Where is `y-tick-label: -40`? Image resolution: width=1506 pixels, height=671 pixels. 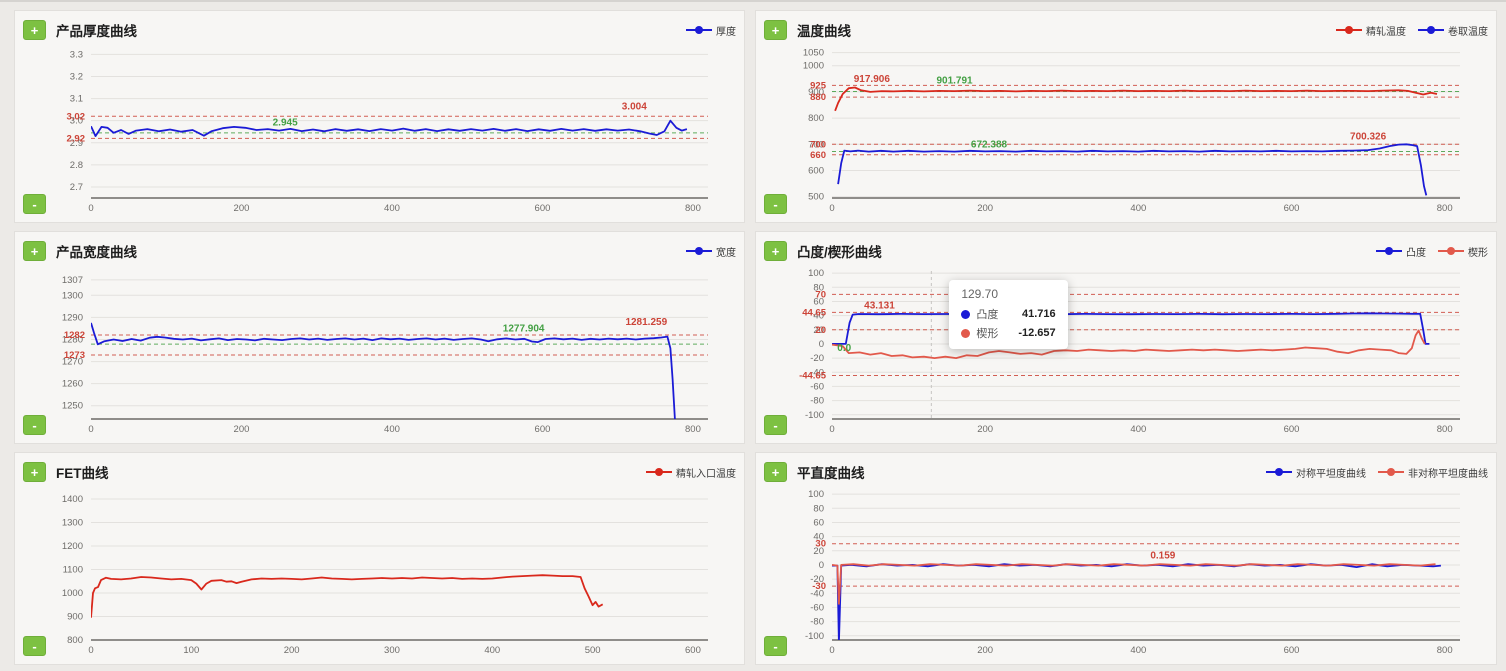
y-tick-label: -40 is located at coordinates (817, 372).